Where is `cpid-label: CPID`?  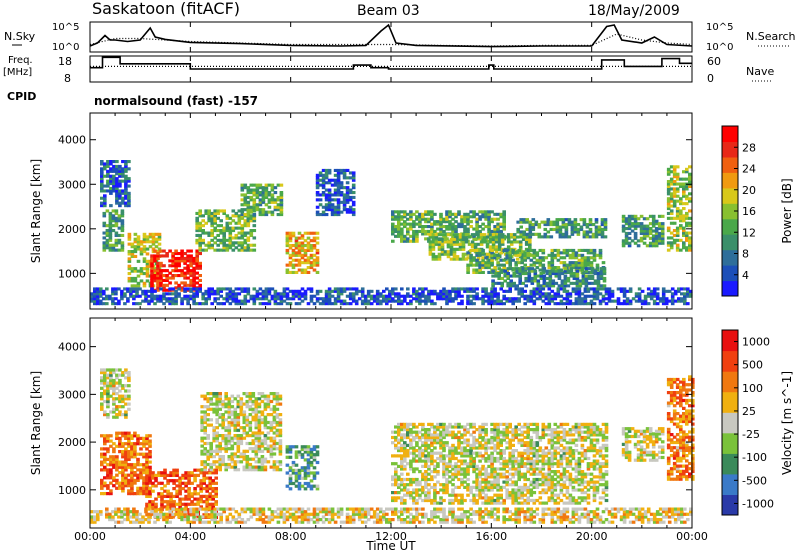
cpid-label: CPID is located at coordinates (21, 96).